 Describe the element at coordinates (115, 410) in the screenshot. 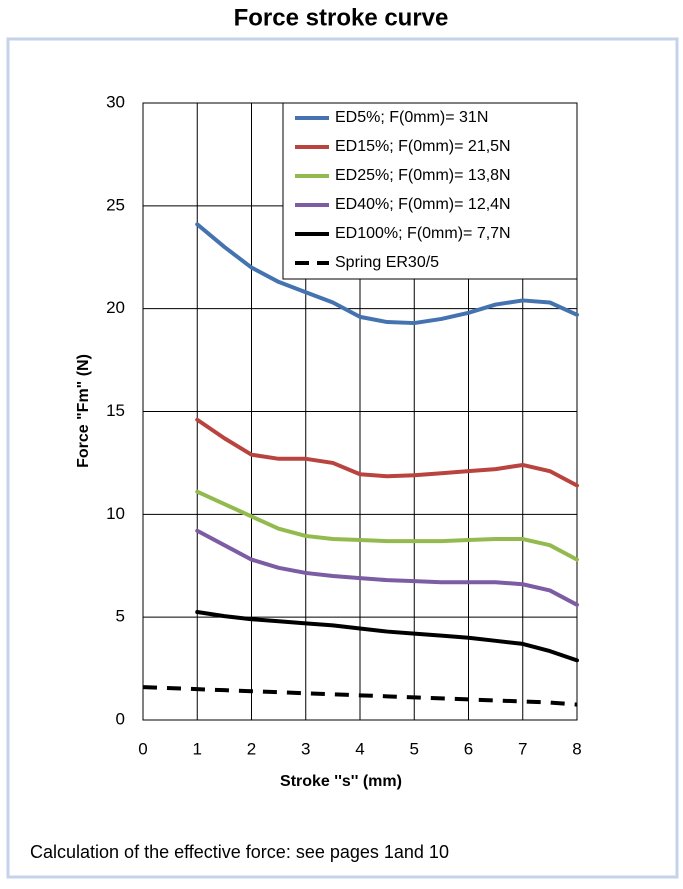

I see `y-tick-label: 15` at that location.